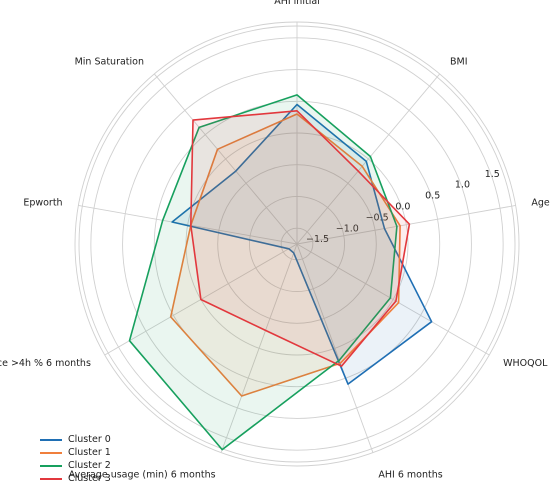 This screenshot has height=491, width=550. What do you see at coordinates (142, 475) in the screenshot?
I see `axis-label-5: Average usage (min) 6 months` at bounding box center [142, 475].